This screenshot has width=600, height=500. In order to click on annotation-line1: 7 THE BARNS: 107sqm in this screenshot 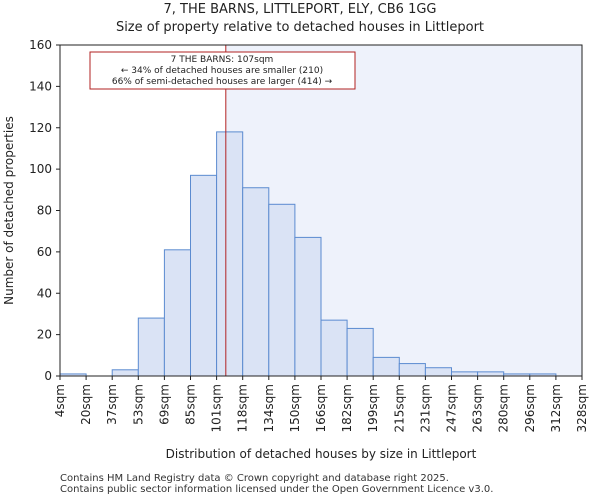, I will do `click(222, 60)`.